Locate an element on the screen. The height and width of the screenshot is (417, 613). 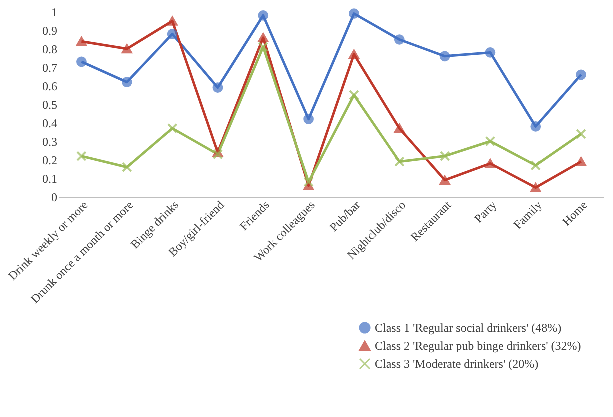
y-tick-label: 0.1 is located at coordinates (50, 179).